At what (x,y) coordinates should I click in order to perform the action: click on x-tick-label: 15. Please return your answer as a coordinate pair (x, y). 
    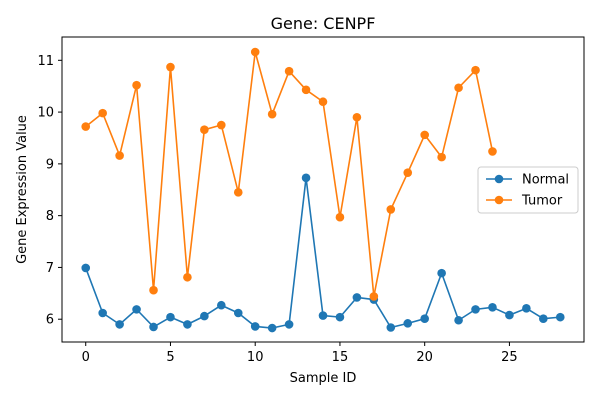
    Looking at the image, I should click on (340, 357).